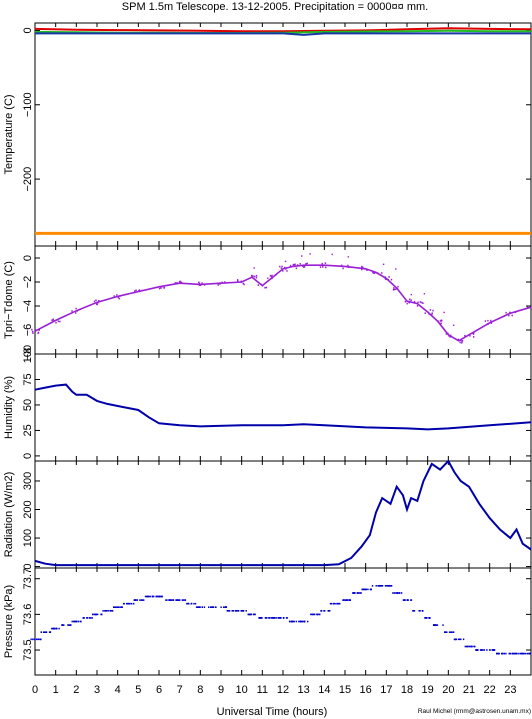 The image size is (532, 719). I want to click on data-point-outlier, so click(444, 312).